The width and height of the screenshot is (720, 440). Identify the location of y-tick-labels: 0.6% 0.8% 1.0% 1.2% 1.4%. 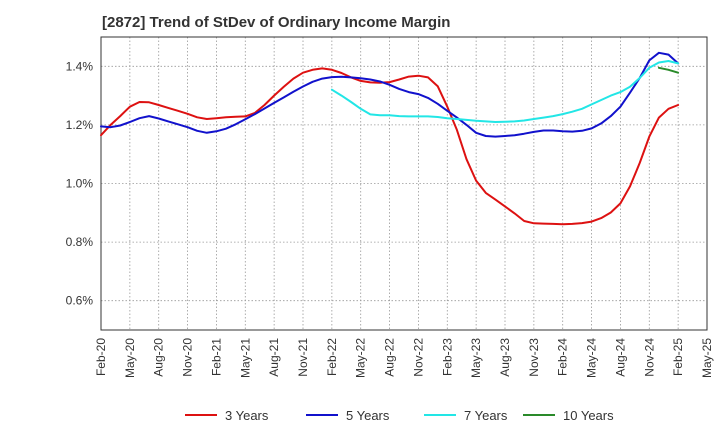
(80, 183).